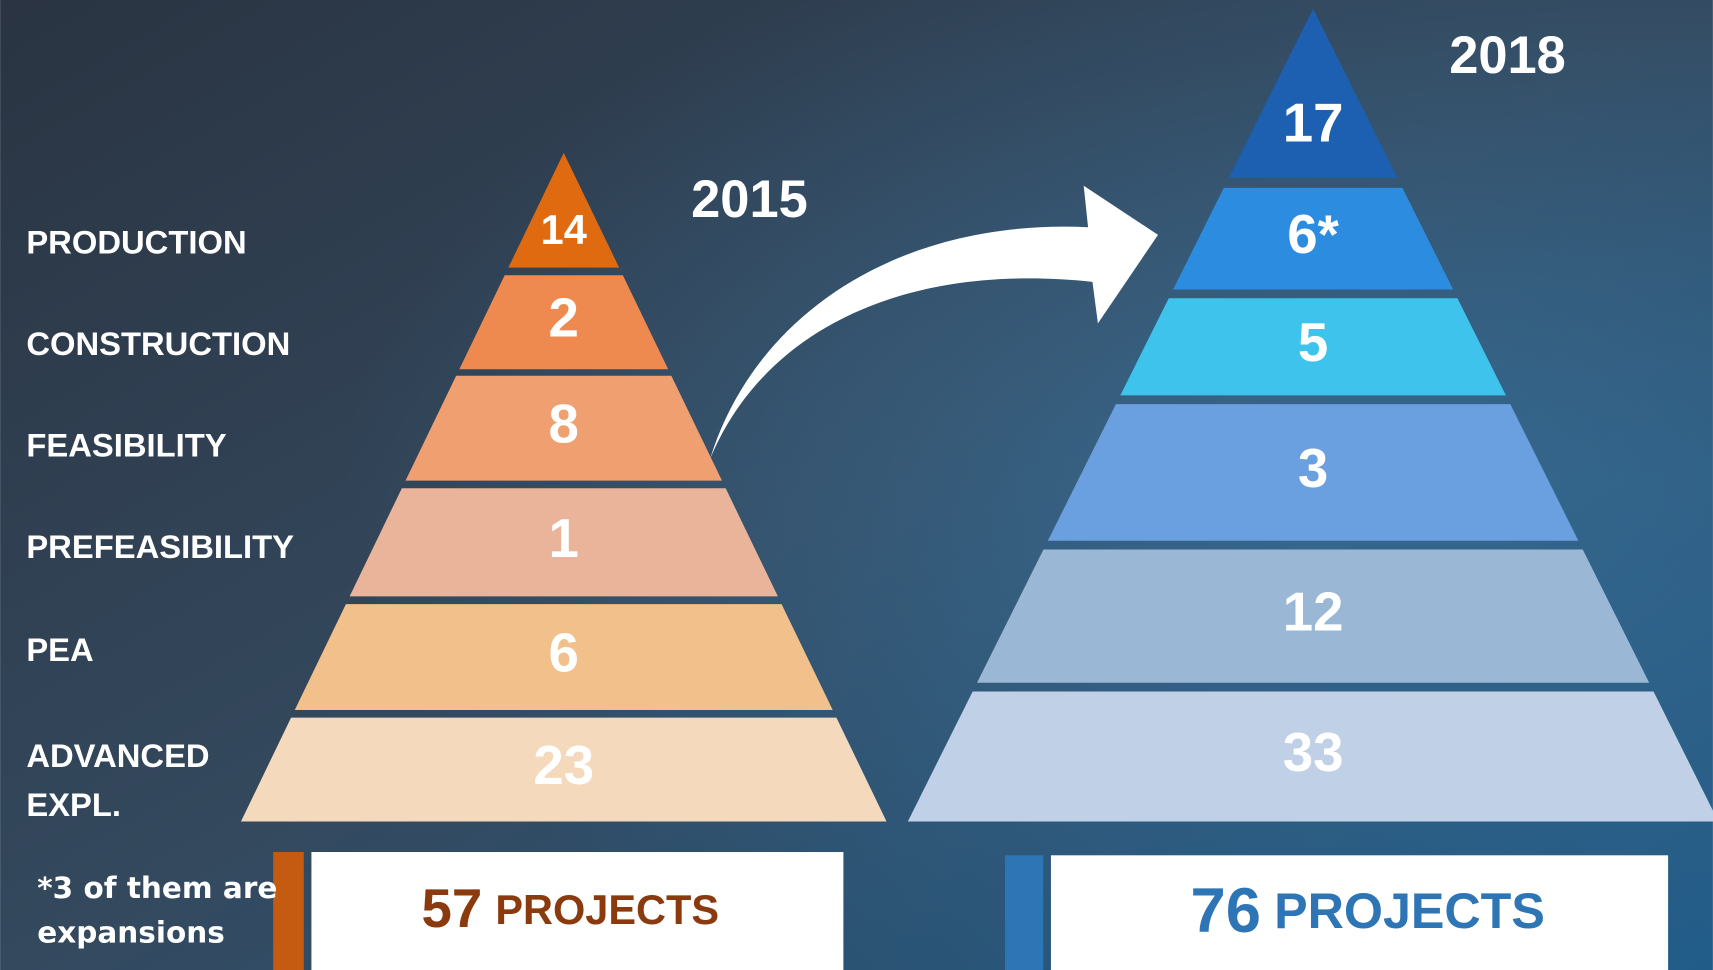 The width and height of the screenshot is (1713, 970). I want to click on category-label: FEASIBILITY, so click(126, 446).